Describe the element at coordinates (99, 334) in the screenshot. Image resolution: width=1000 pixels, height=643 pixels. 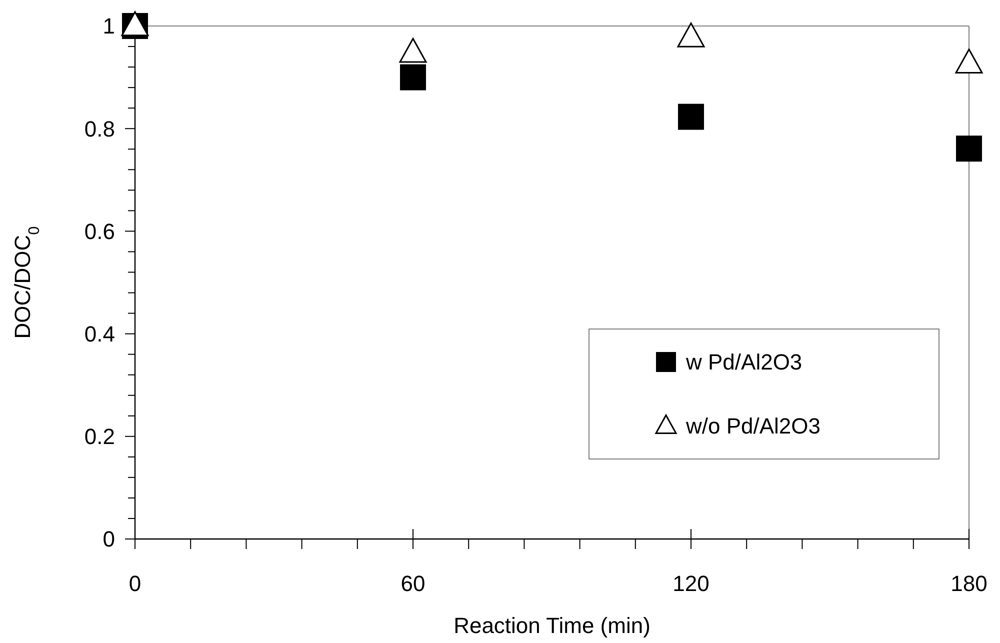
I see `y-tick-label: 0.4` at that location.